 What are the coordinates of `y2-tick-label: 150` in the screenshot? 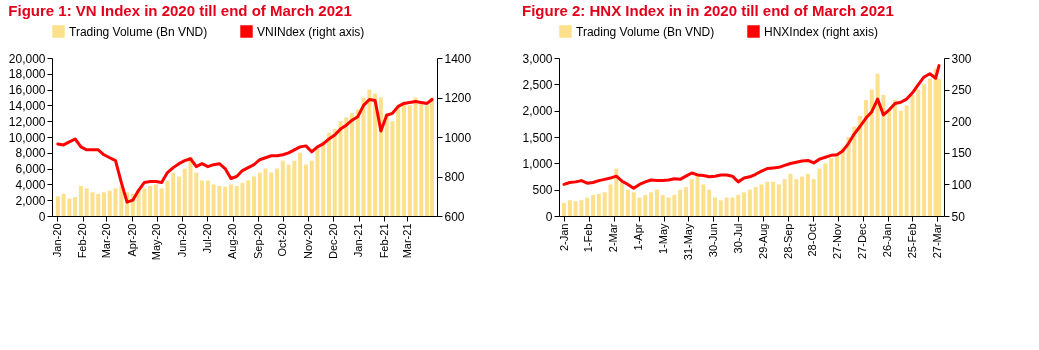 It's located at (961, 153).